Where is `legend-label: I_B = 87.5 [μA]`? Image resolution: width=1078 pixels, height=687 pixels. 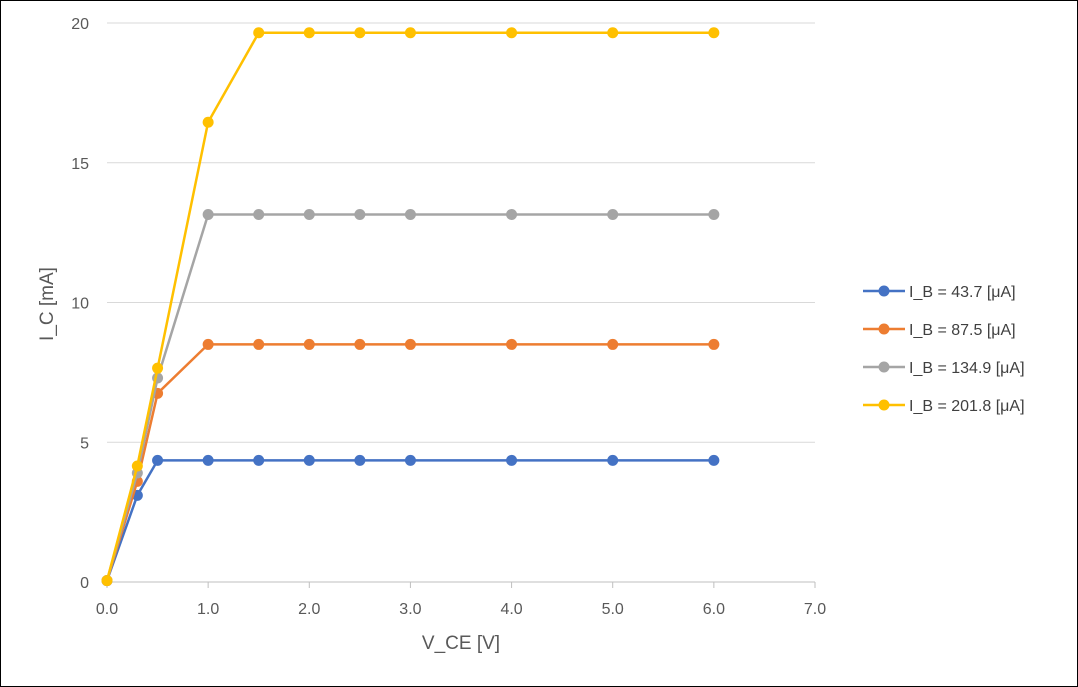 legend-label: I_B = 87.5 [μA] is located at coordinates (962, 330).